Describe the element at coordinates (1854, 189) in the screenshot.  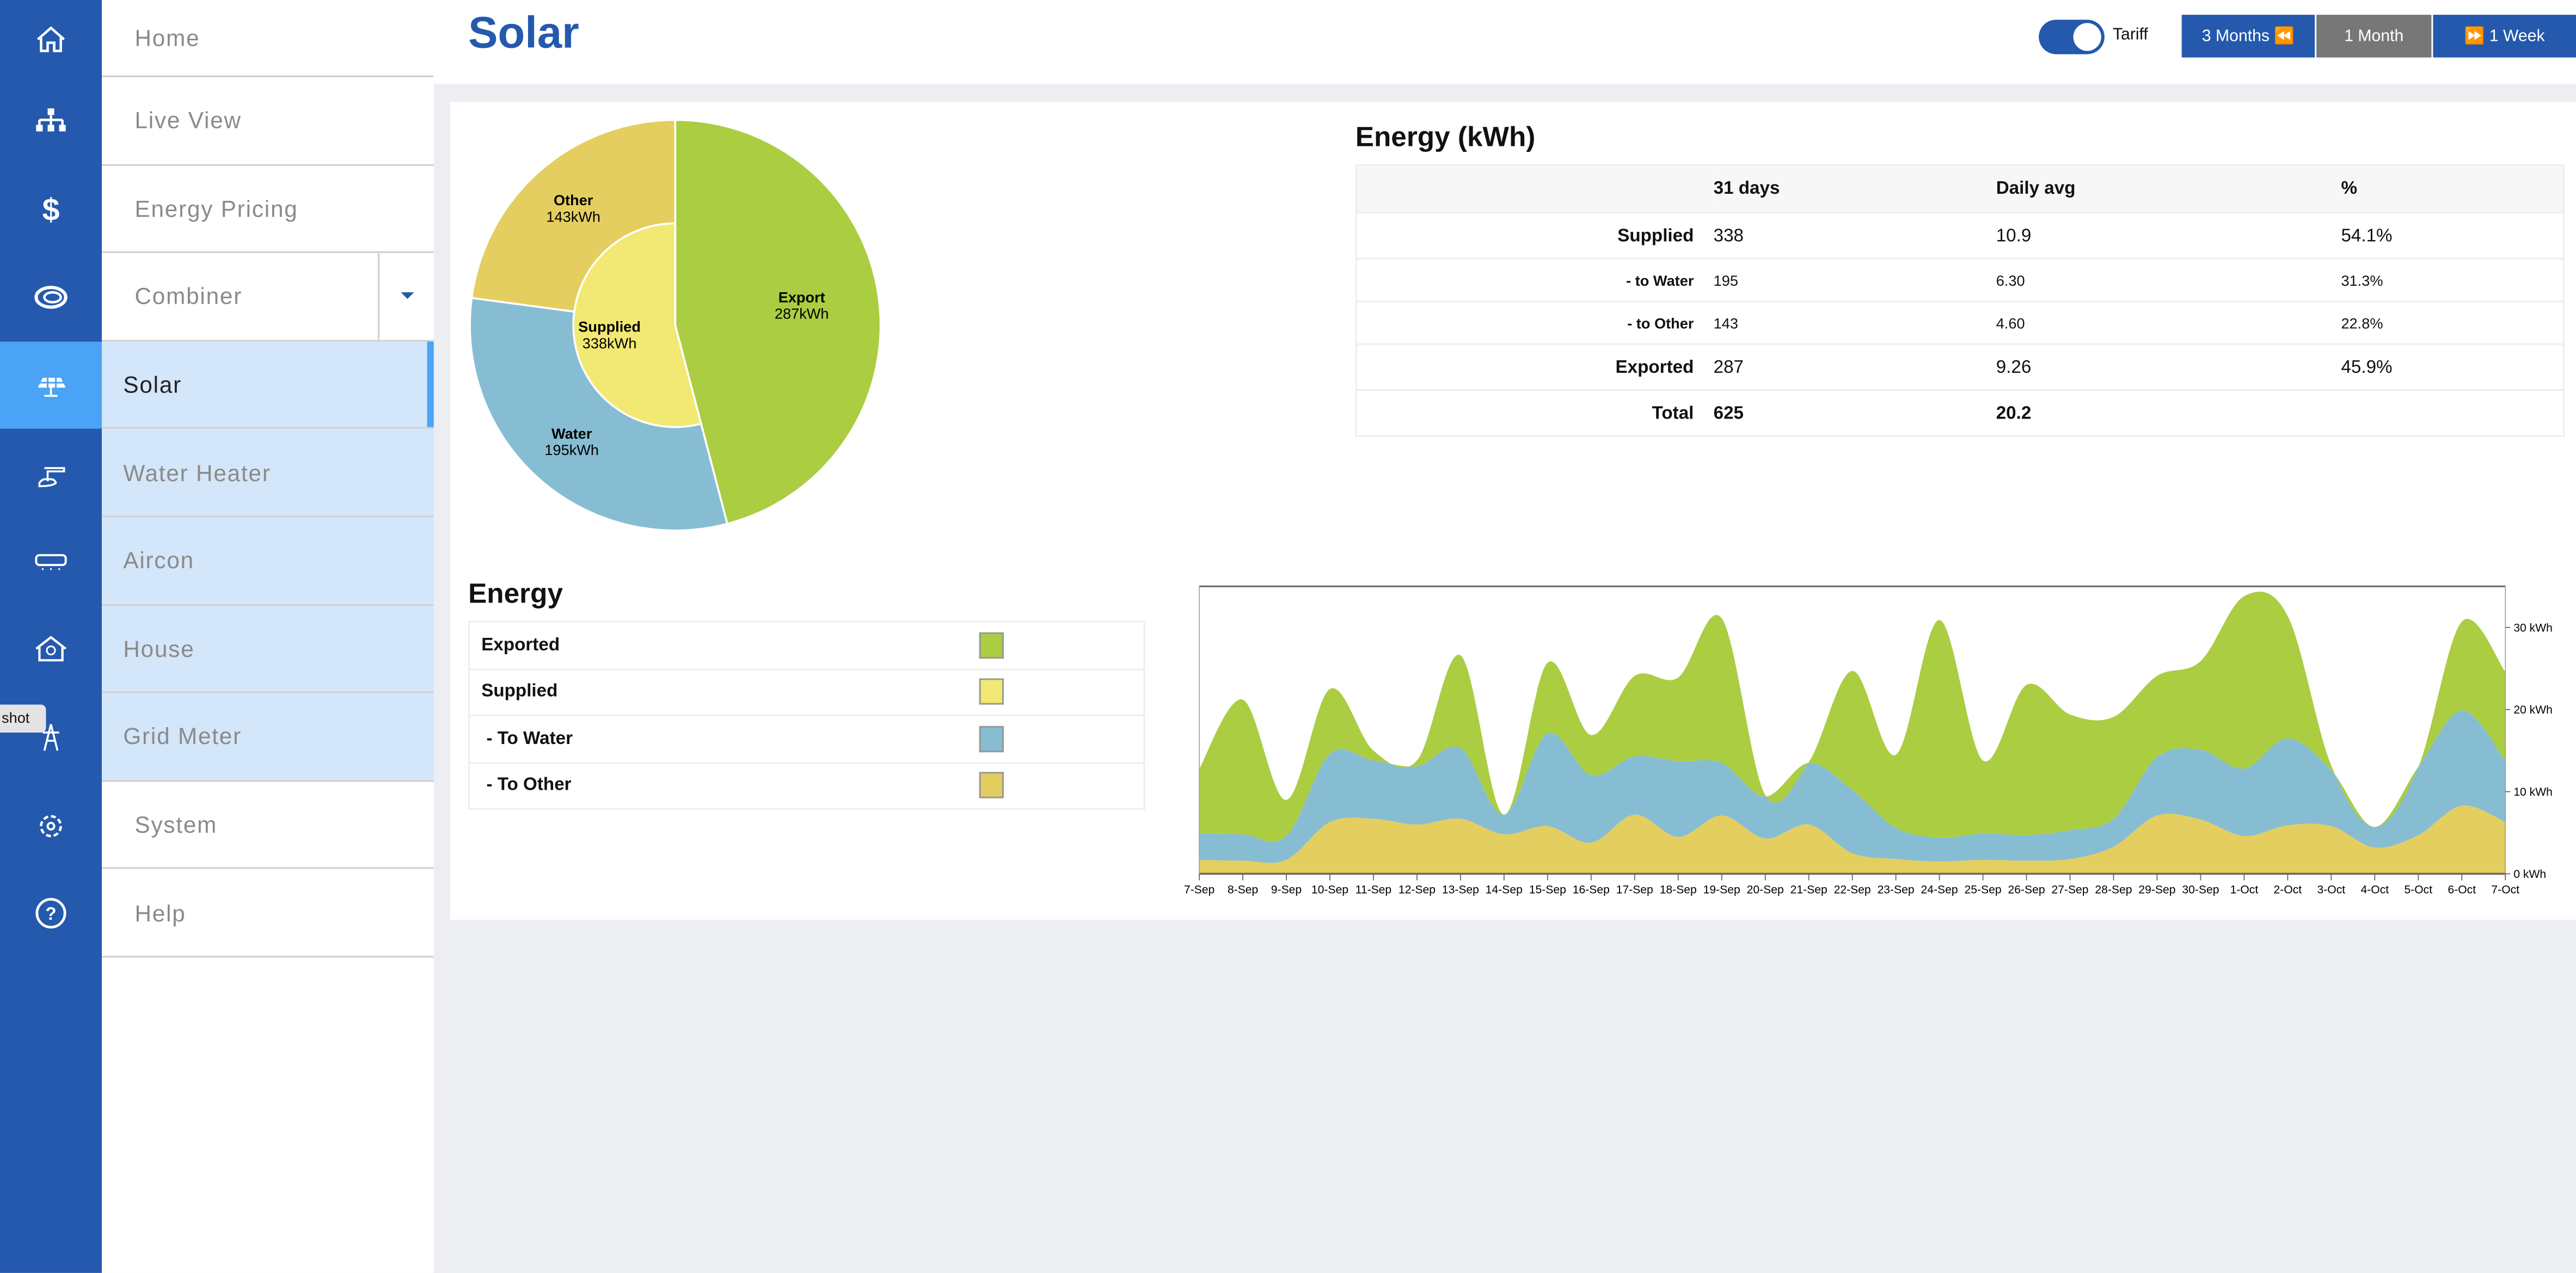
I see `header-cell: 31 days` at that location.